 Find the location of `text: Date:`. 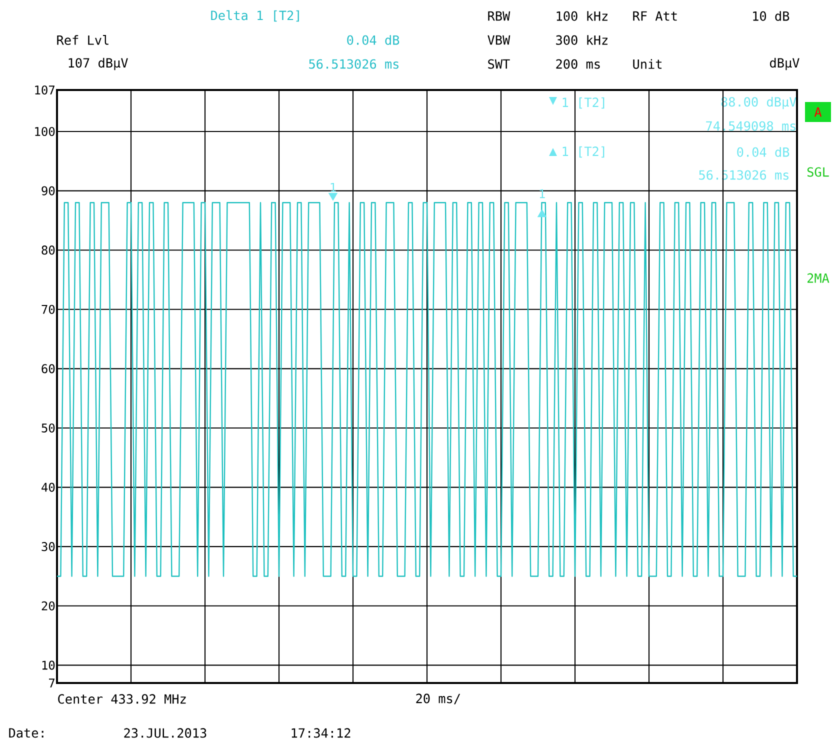

text: Date: is located at coordinates (26, 733).